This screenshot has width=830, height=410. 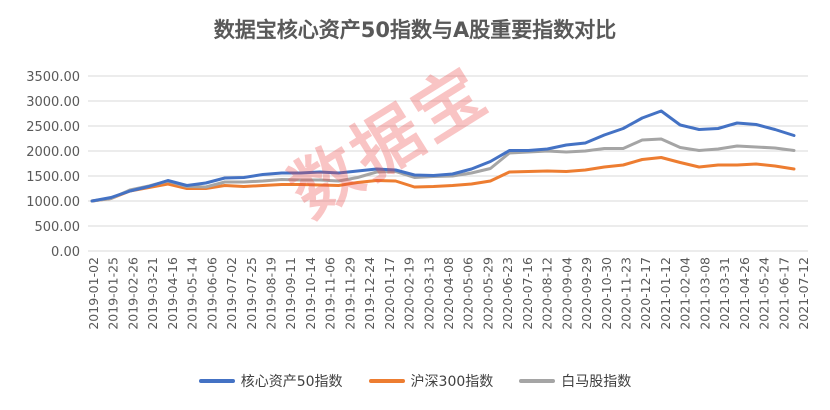 I want to click on y-tick-label: 0.00, so click(x=65, y=252).